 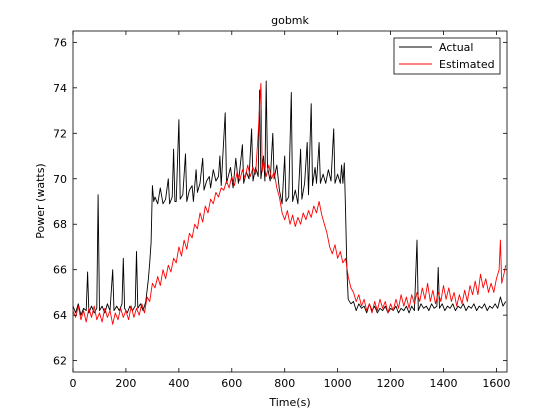 What do you see at coordinates (289, 402) in the screenshot?
I see `x-axis-title: Time(s)` at bounding box center [289, 402].